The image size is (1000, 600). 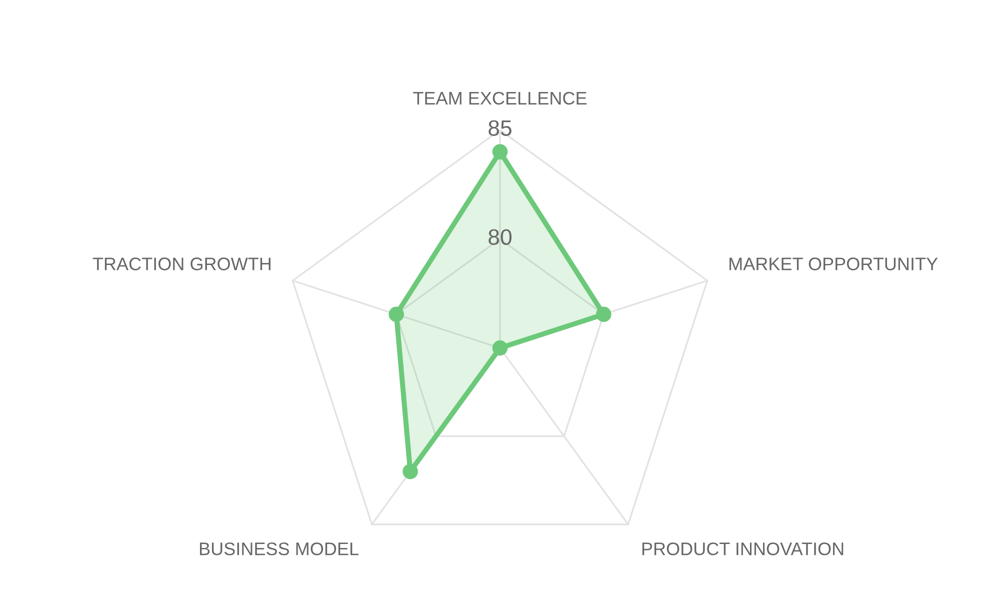 What do you see at coordinates (500, 98) in the screenshot?
I see `spoke-label: TEAM EXCELLENCE` at bounding box center [500, 98].